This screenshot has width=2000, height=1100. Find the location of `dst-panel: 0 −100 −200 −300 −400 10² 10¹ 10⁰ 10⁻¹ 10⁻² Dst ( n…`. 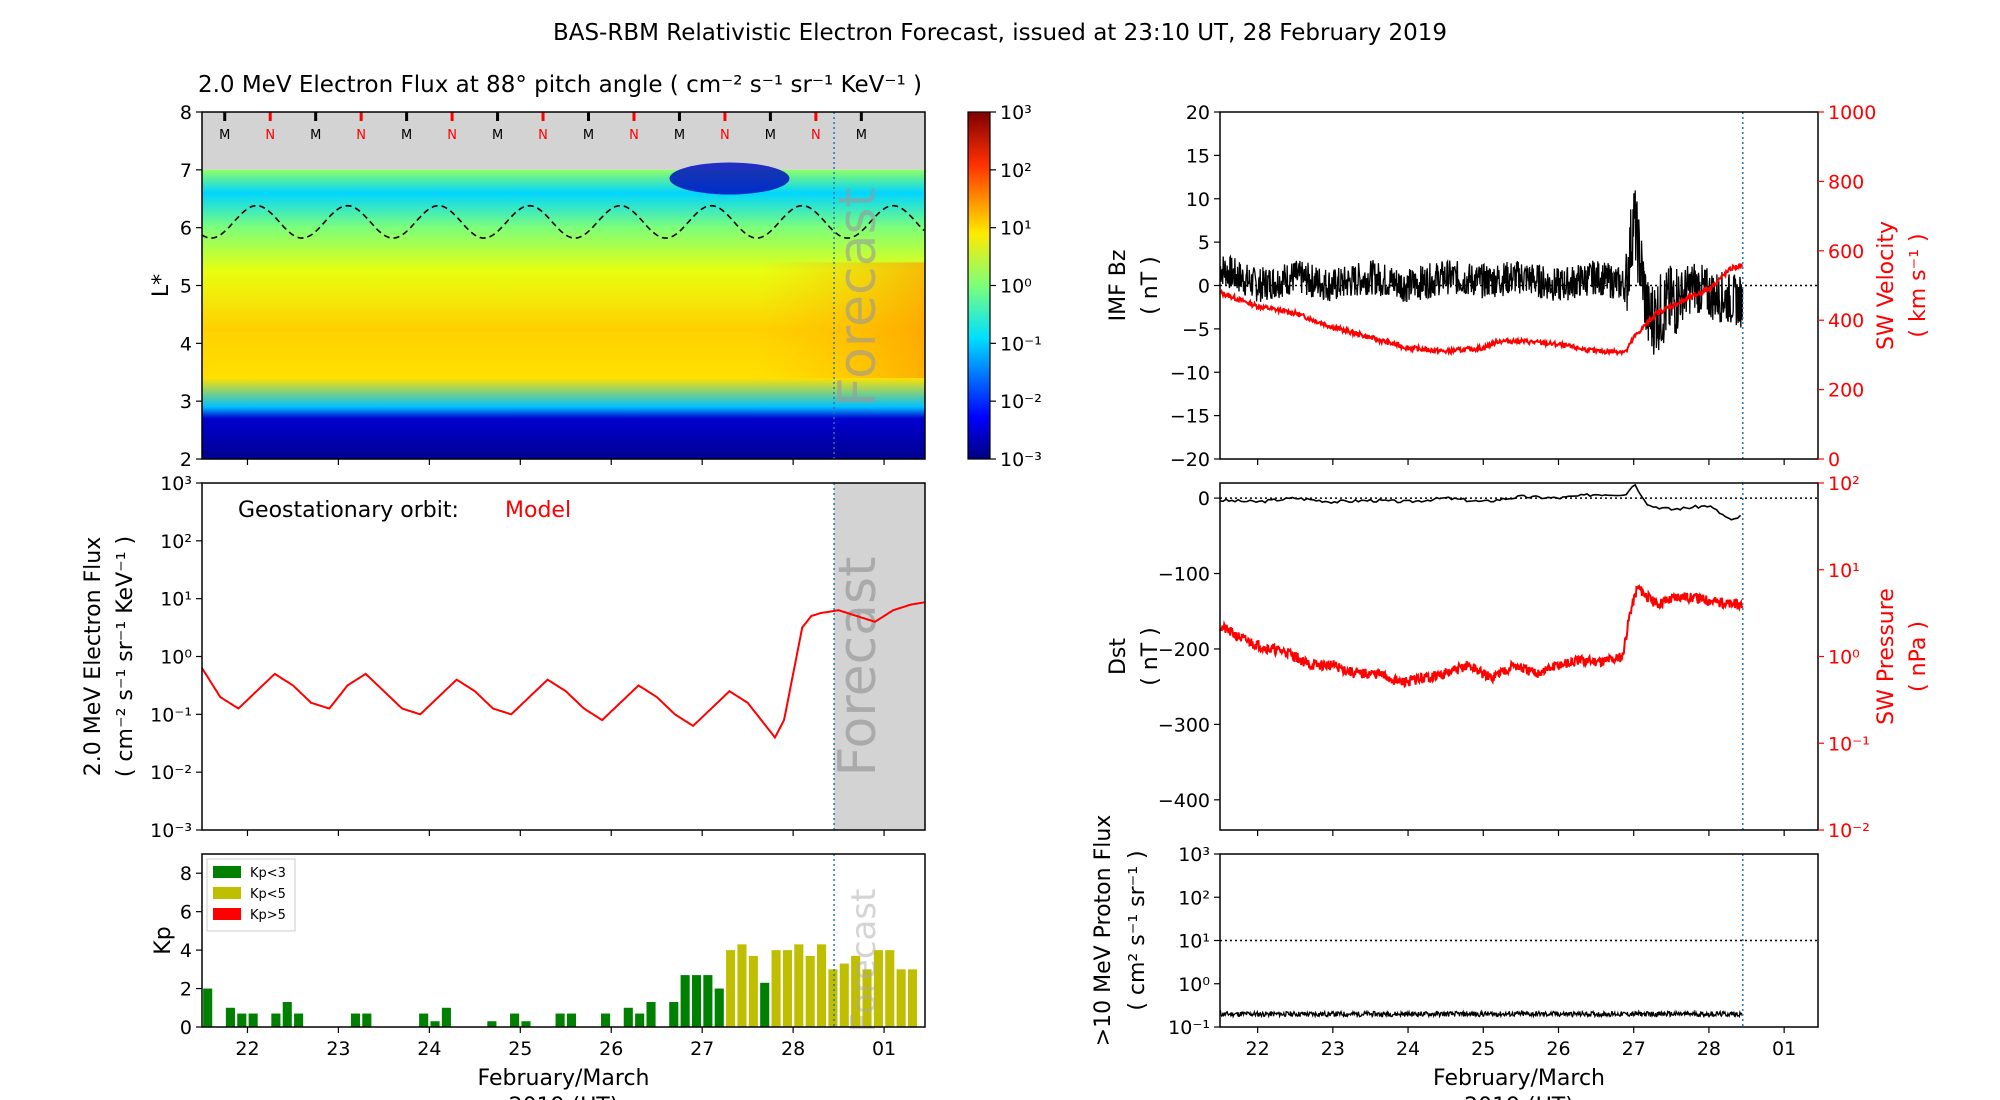

dst-panel: 0 −100 −200 −300 −400 10² 10¹ 10⁰ 10⁻¹ 10⁻² Dst ( n… is located at coordinates (1518, 657).